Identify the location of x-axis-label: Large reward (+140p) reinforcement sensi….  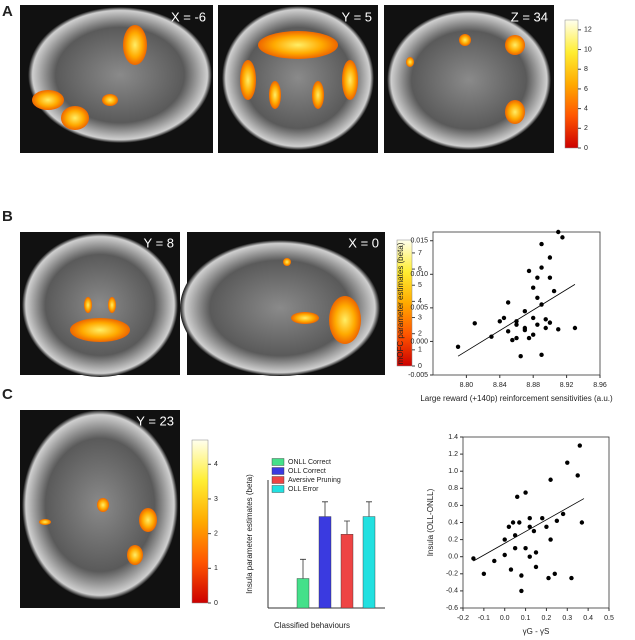
(516, 398).